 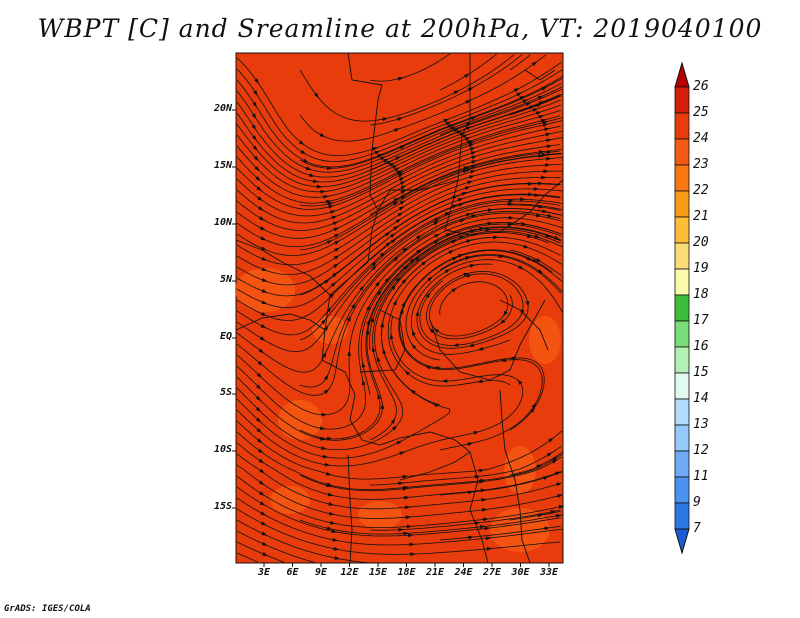 I want to click on border-line, so click(x=515, y=476).